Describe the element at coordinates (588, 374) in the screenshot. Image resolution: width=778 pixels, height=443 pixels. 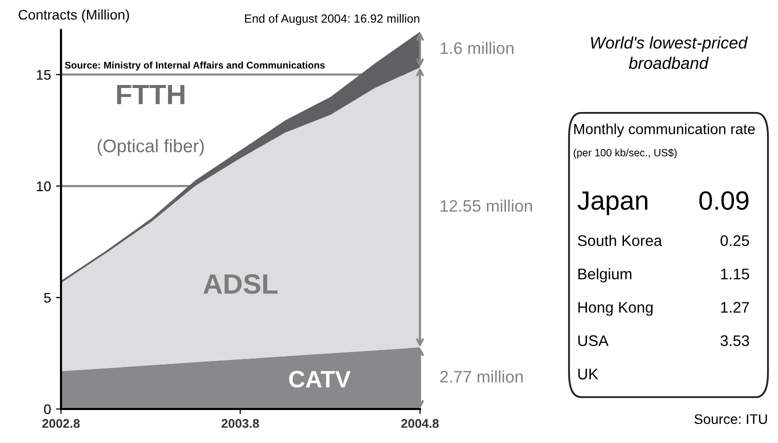
I see `category-label: UK` at that location.